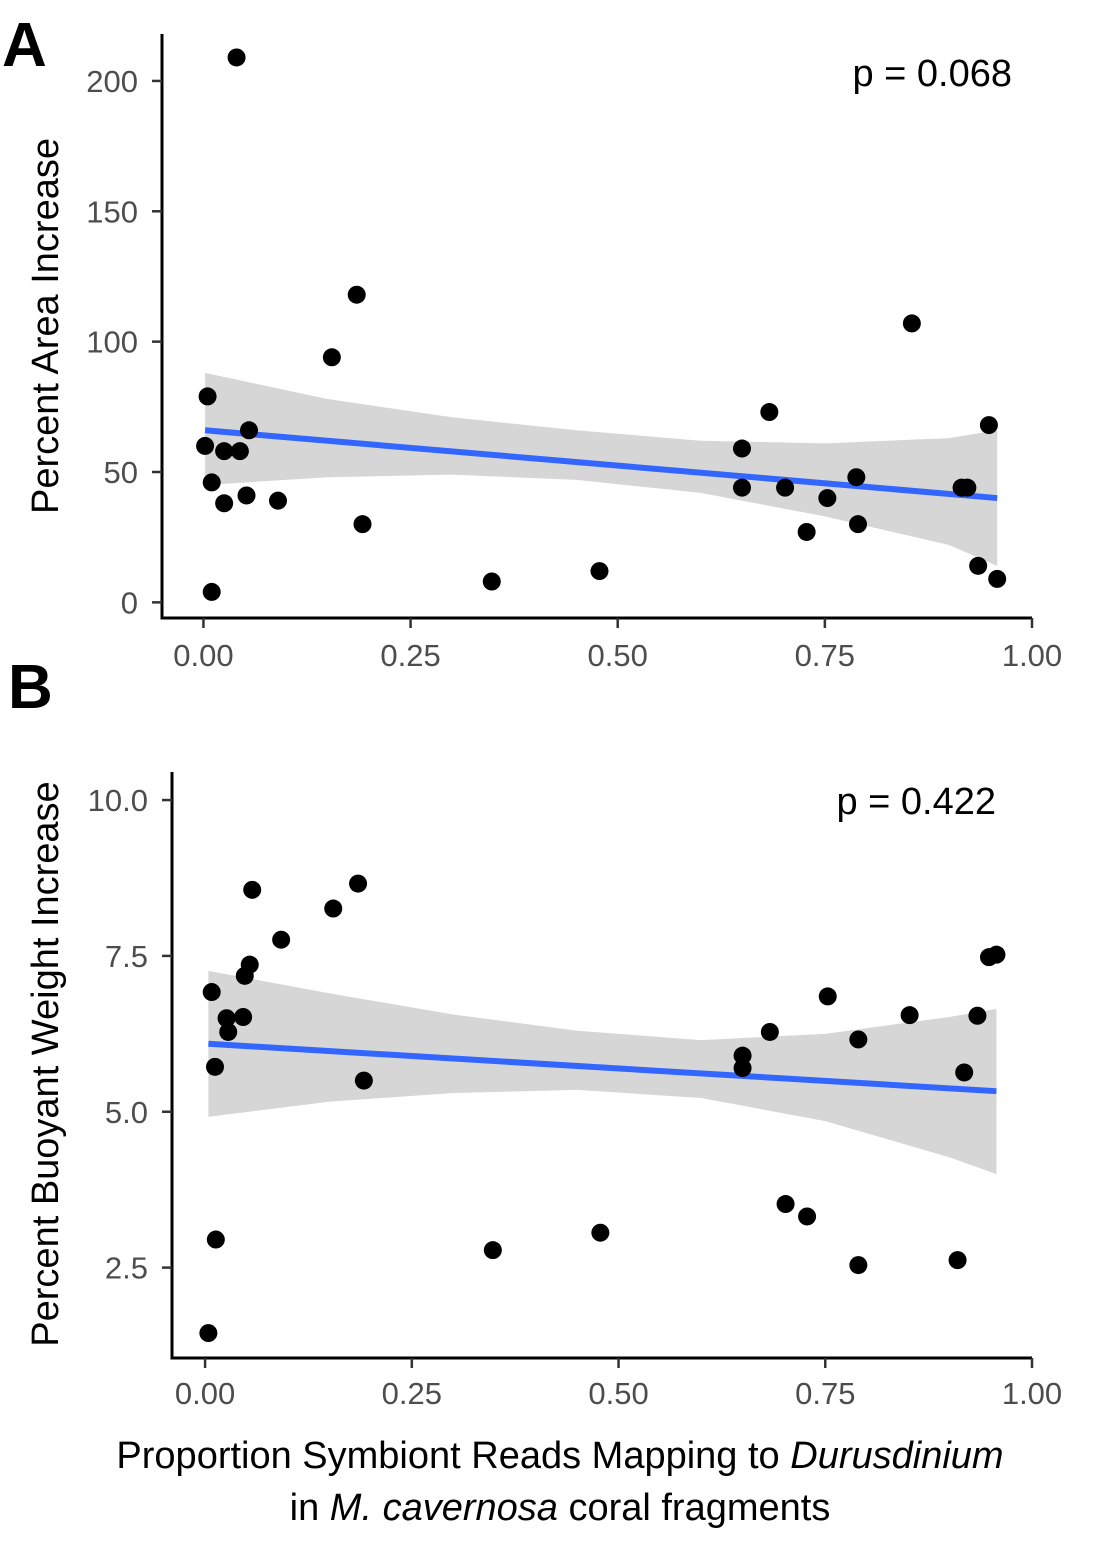 The width and height of the screenshot is (1096, 1546). Describe the element at coordinates (24, 45) in the screenshot. I see `panel-a-label: A` at that location.